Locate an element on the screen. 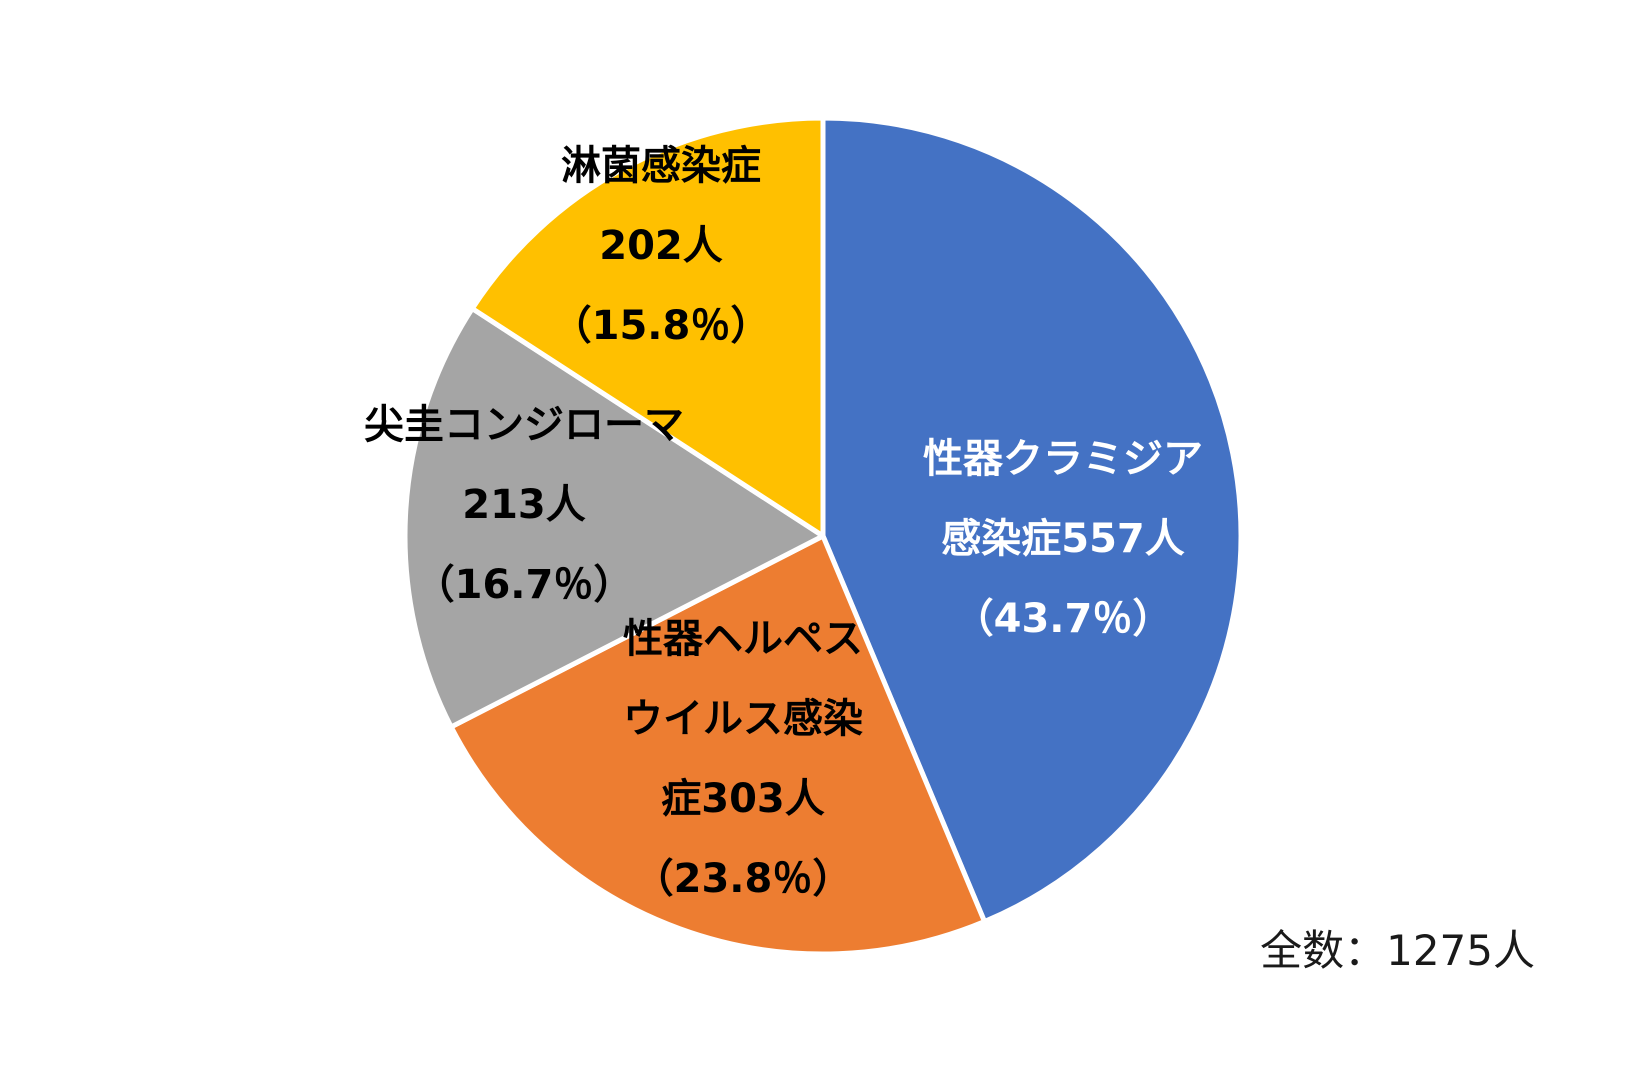 The image size is (1641, 1072). pie-slice-label-line: 213人 is located at coordinates (524, 505).